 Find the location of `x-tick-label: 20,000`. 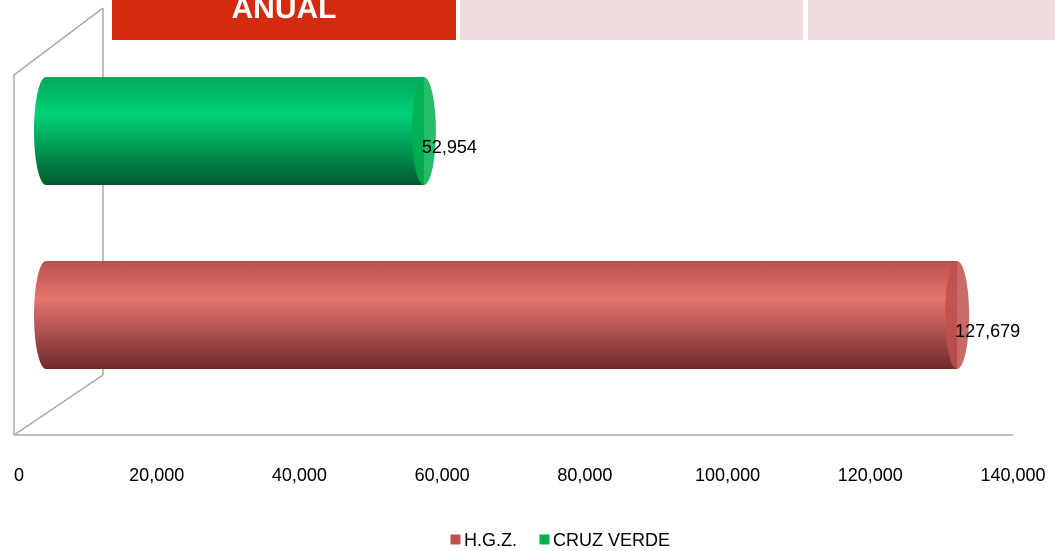

x-tick-label: 20,000 is located at coordinates (156, 475).